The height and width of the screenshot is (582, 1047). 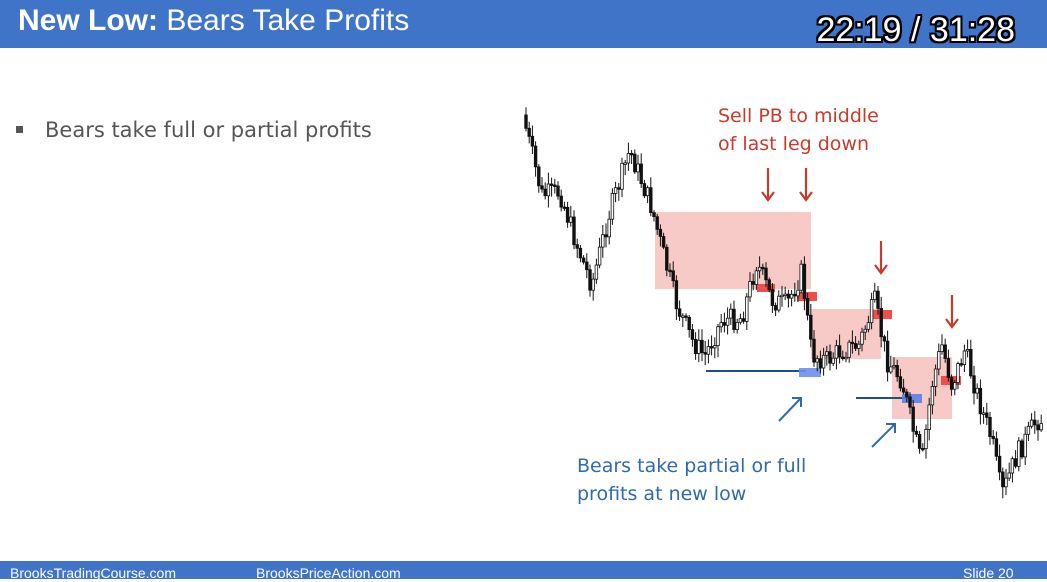 I want to click on slide-number: Slide 20, so click(x=988, y=573).